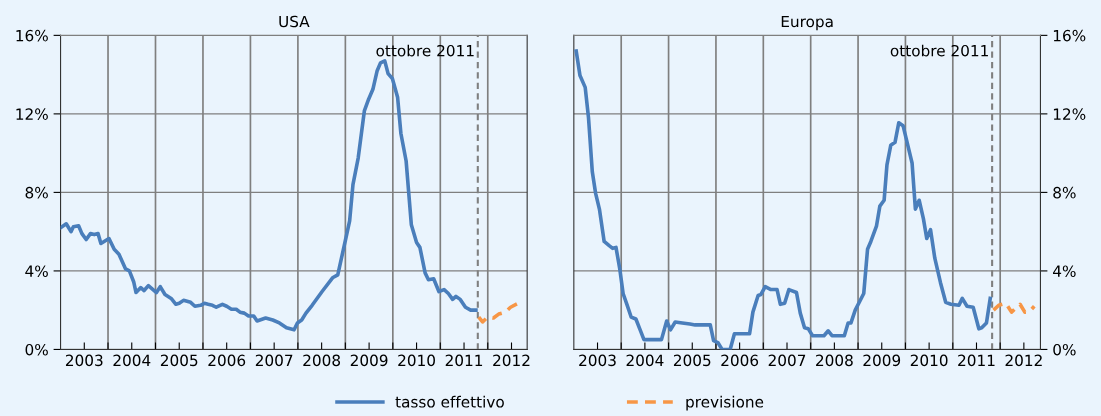 This screenshot has width=1101, height=416. What do you see at coordinates (294, 21) in the screenshot?
I see `chart-title: USA` at bounding box center [294, 21].